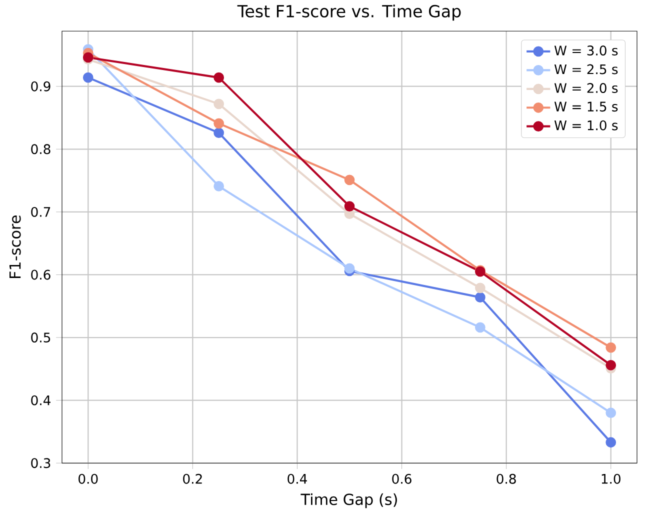 Image resolution: width=645 pixels, height=519 pixels. I want to click on y-tick-label: 0.4, so click(40, 400).